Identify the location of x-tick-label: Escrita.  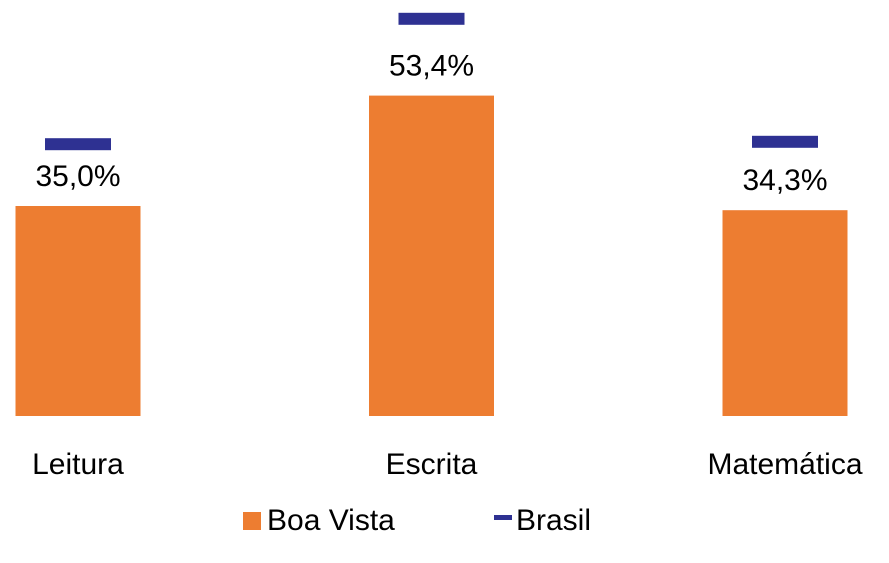
(432, 464).